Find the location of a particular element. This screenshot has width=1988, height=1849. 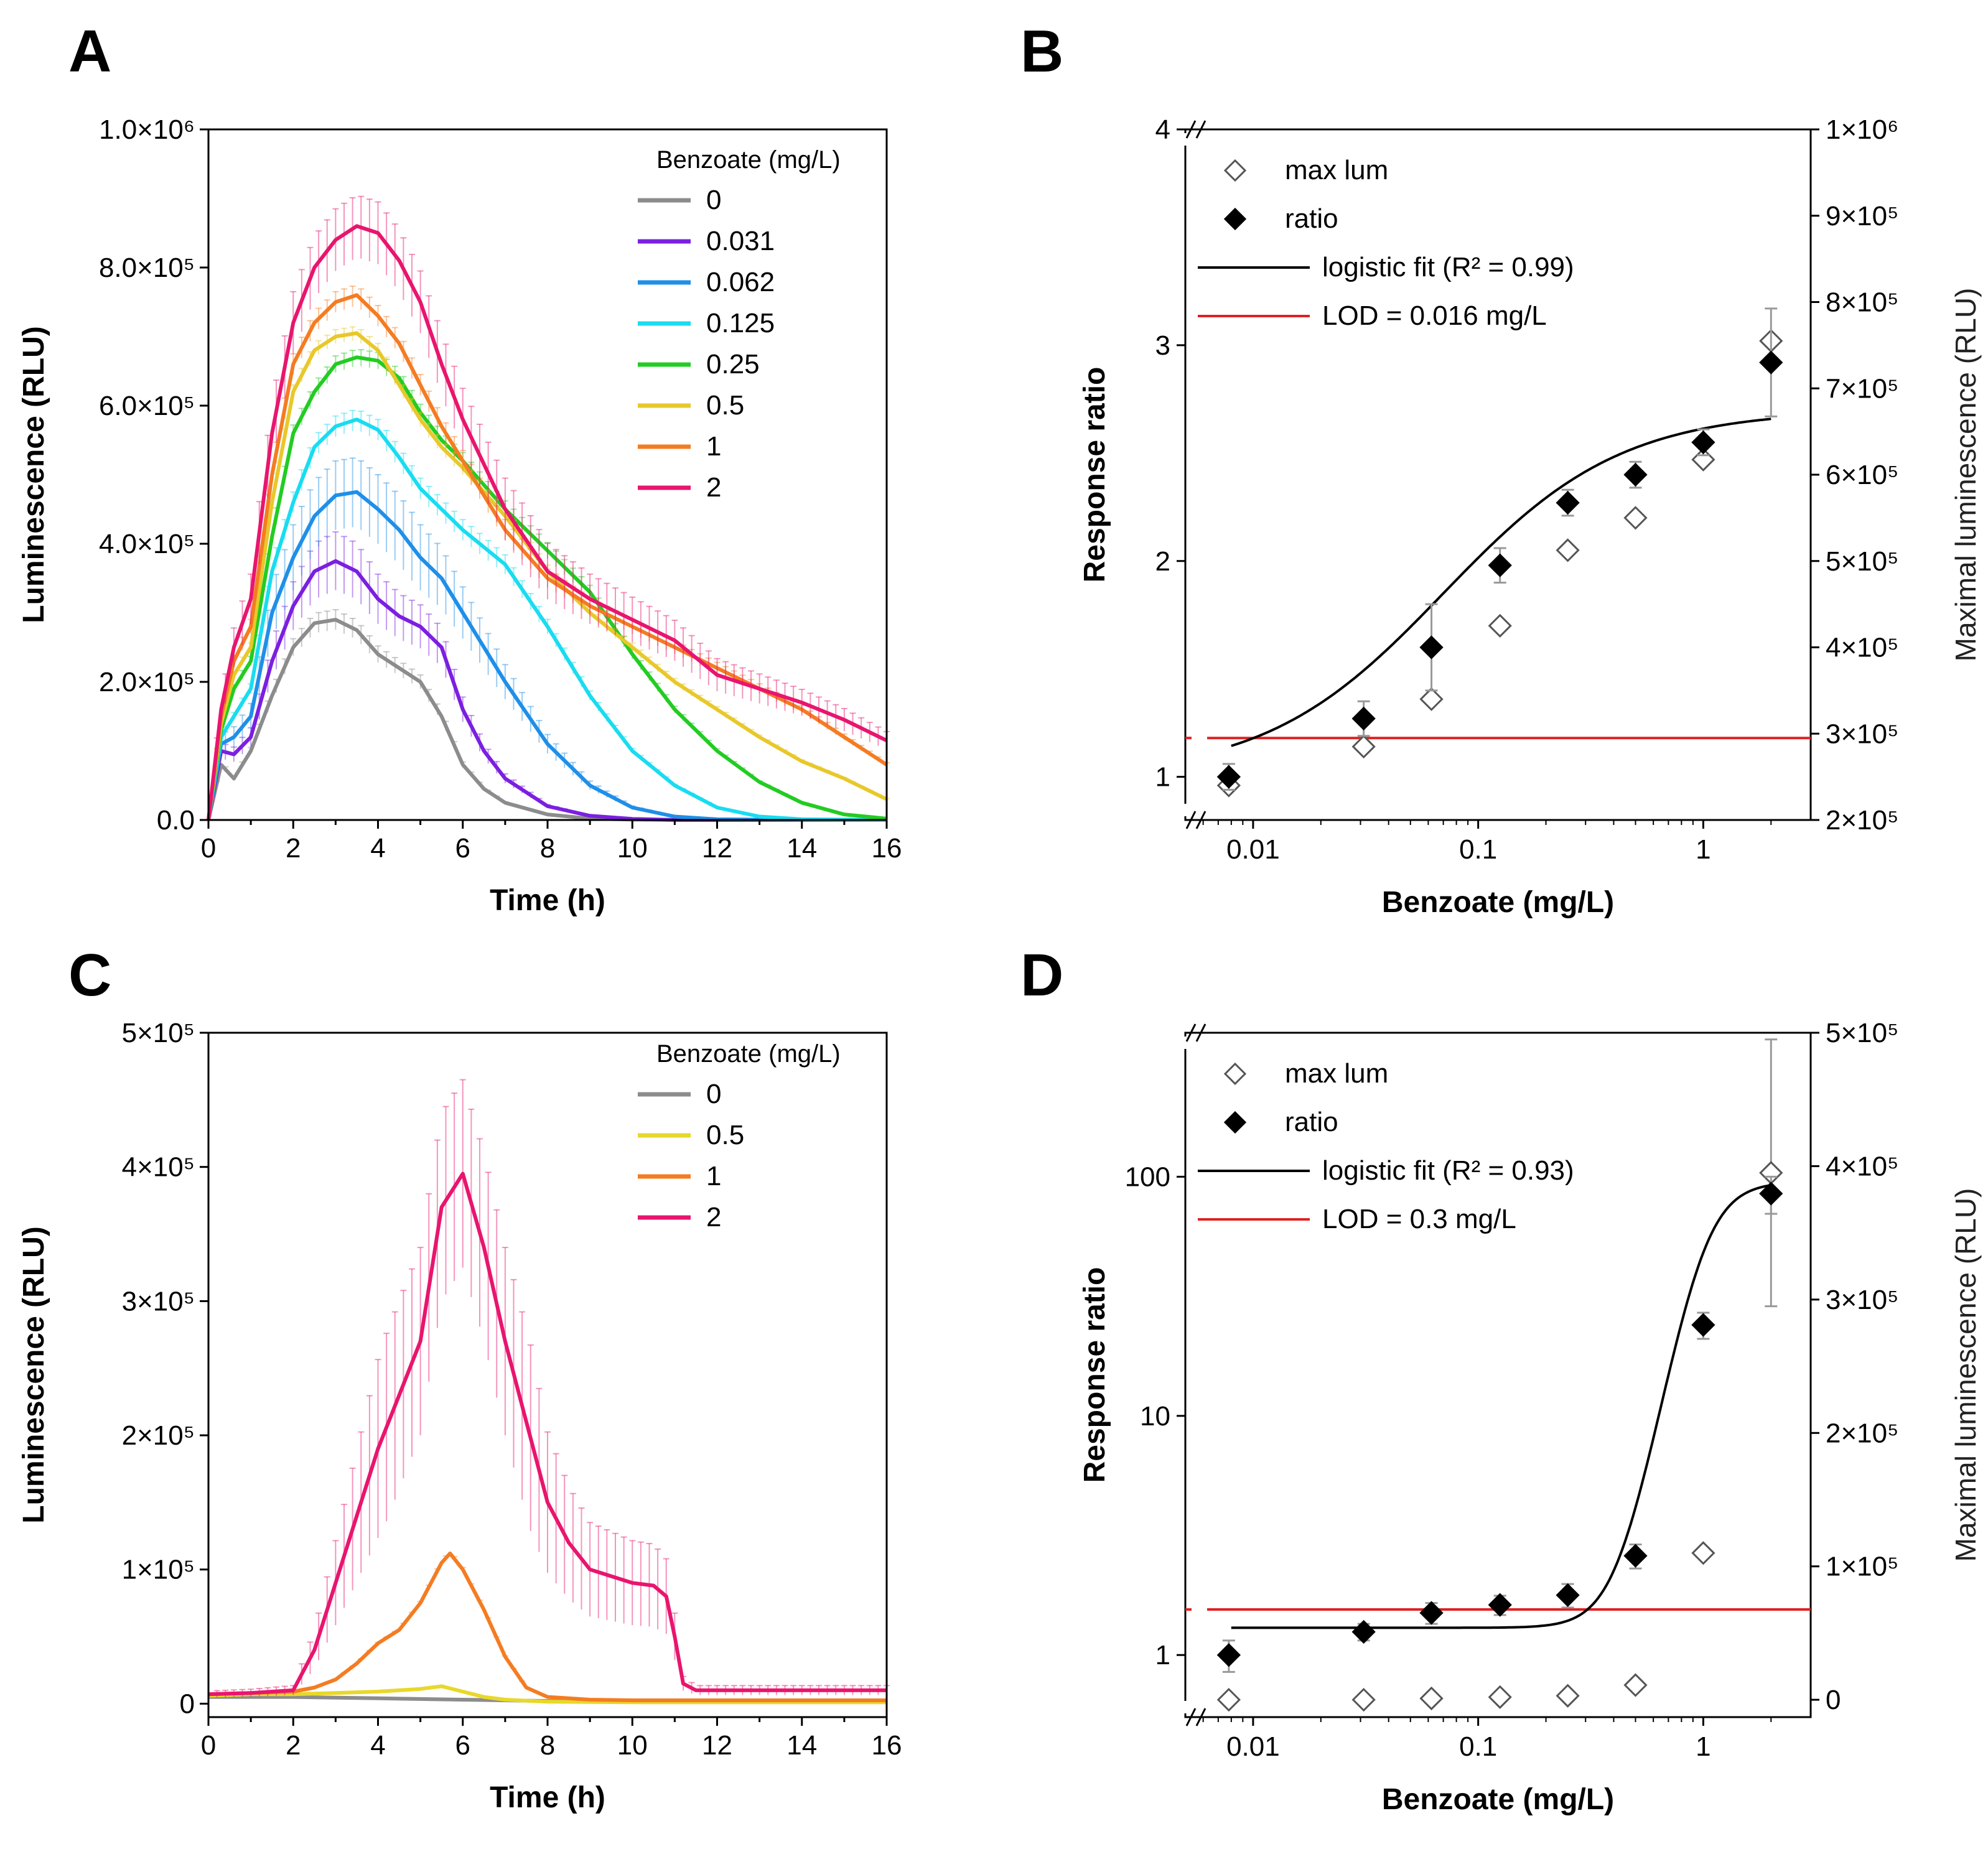

legend-label: 0.031 is located at coordinates (740, 241).